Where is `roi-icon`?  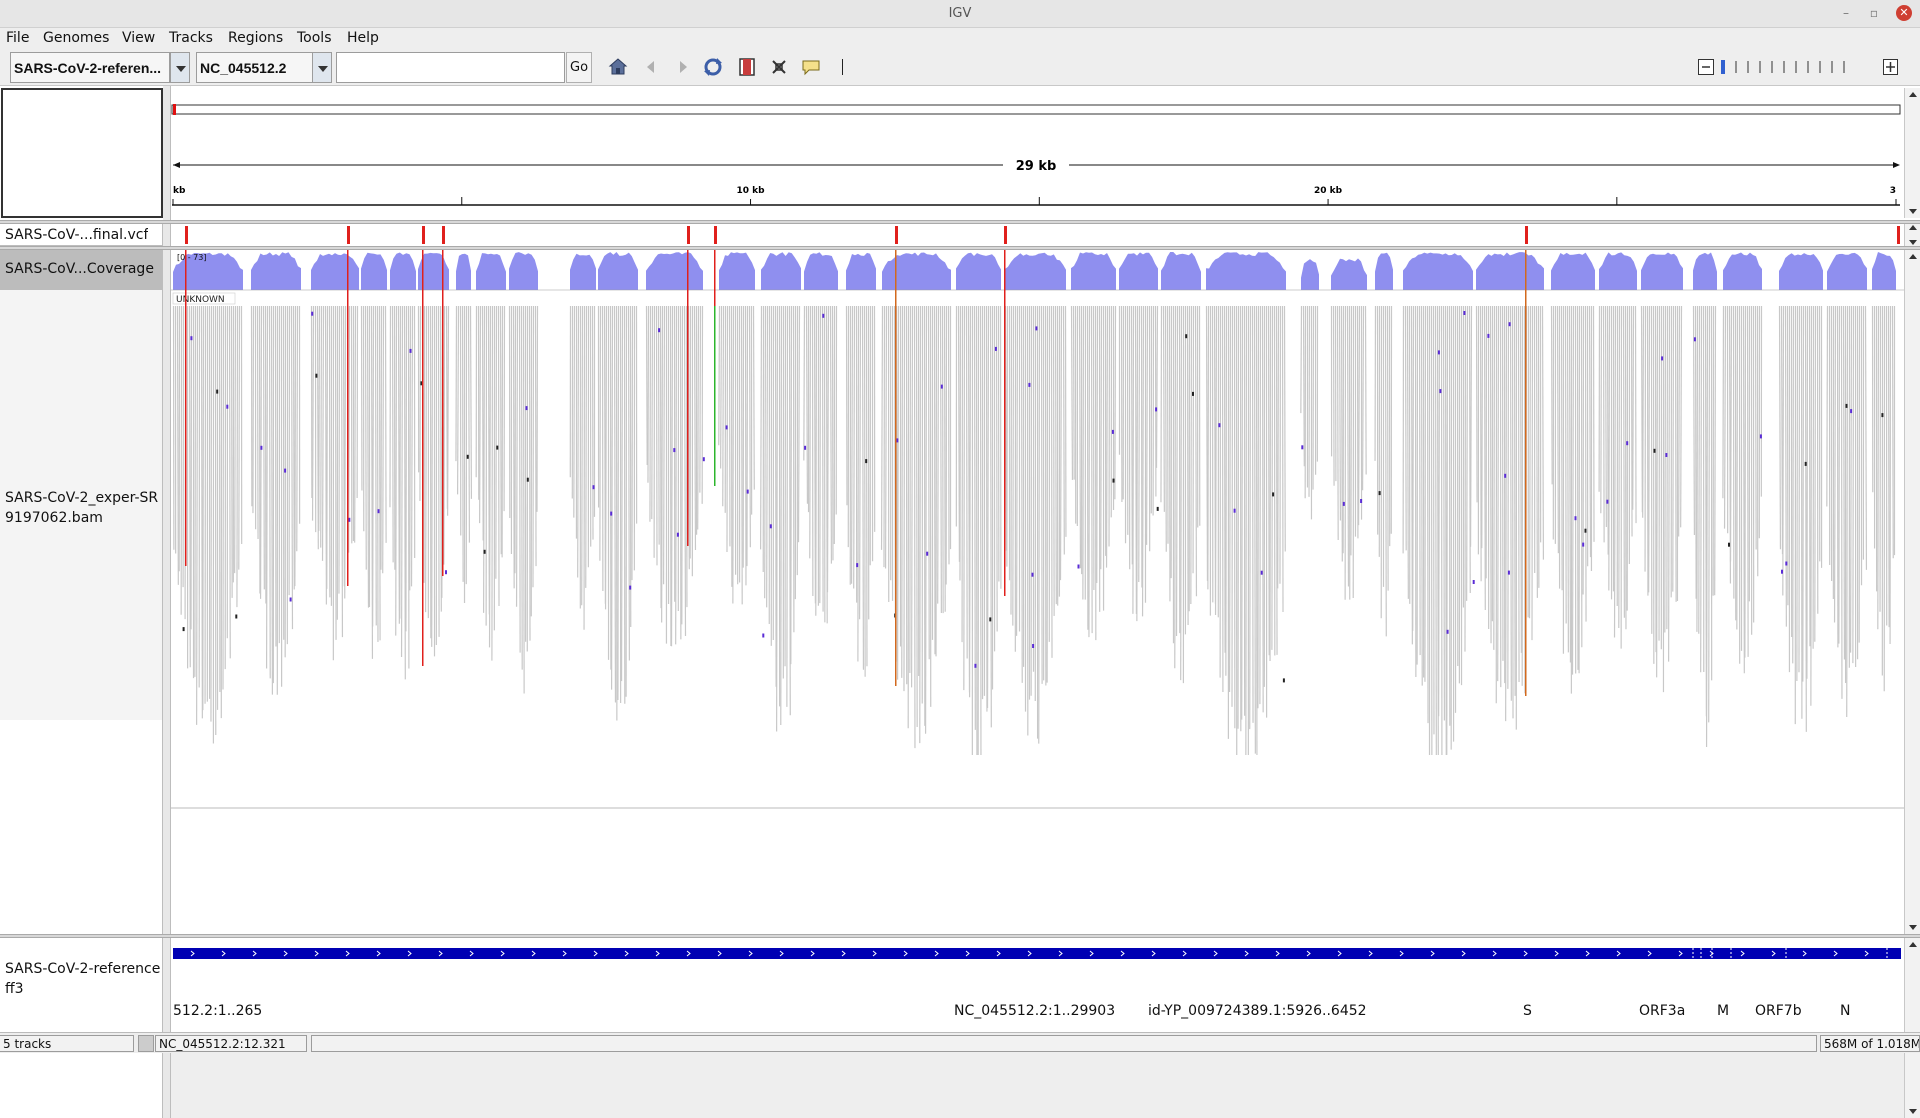 roi-icon is located at coordinates (747, 67).